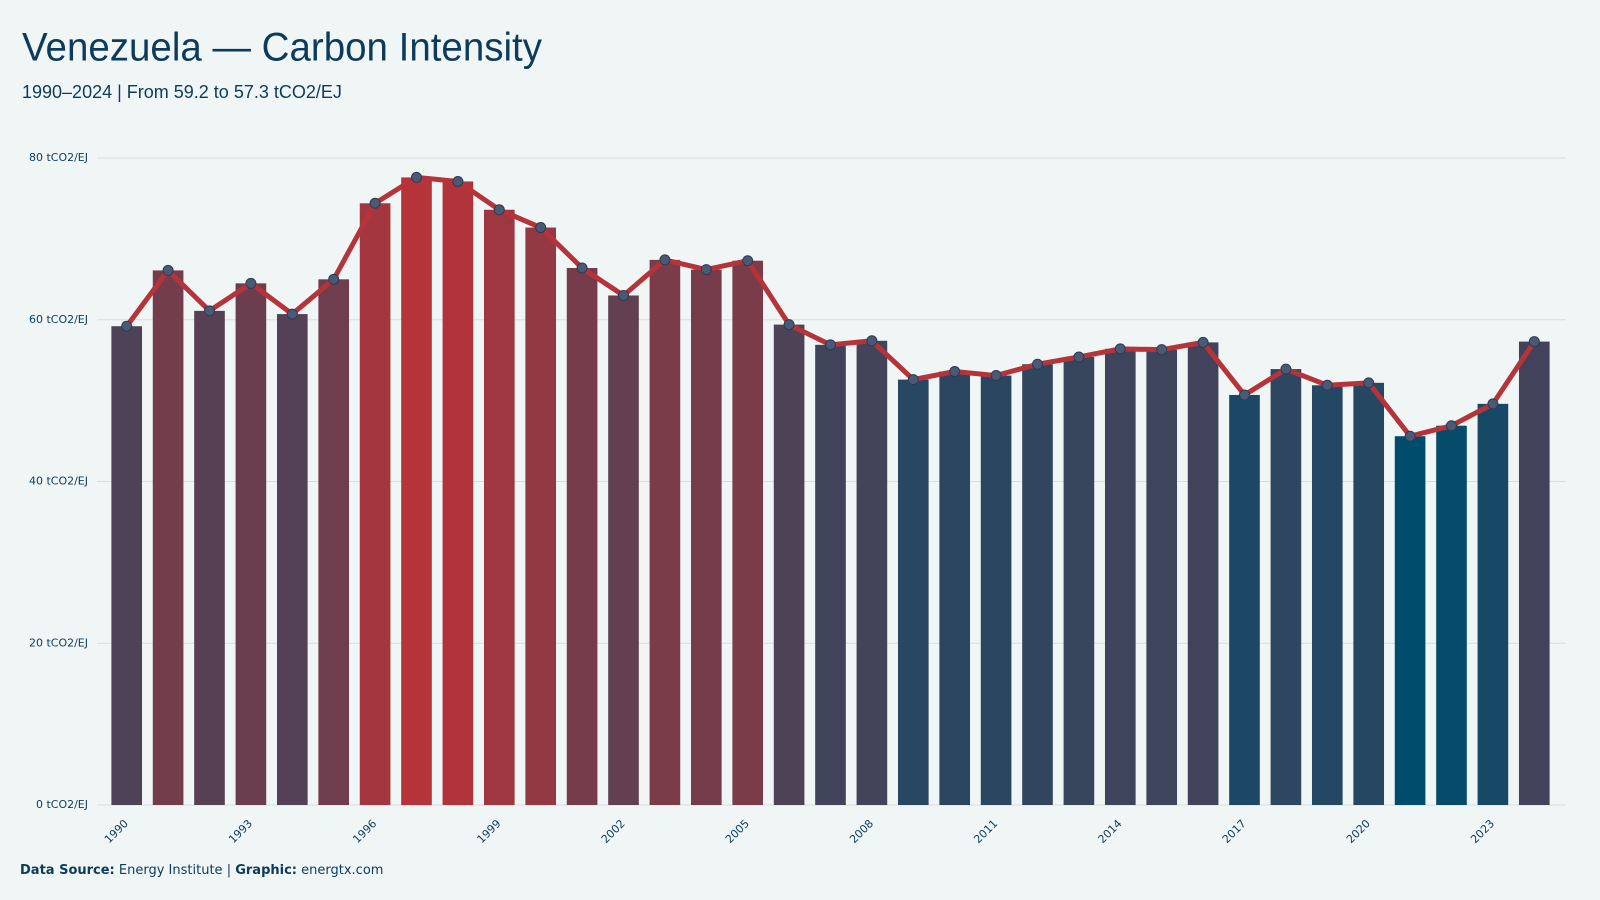  What do you see at coordinates (67, 870) in the screenshot?
I see `footer-source-label: Data Source:` at bounding box center [67, 870].